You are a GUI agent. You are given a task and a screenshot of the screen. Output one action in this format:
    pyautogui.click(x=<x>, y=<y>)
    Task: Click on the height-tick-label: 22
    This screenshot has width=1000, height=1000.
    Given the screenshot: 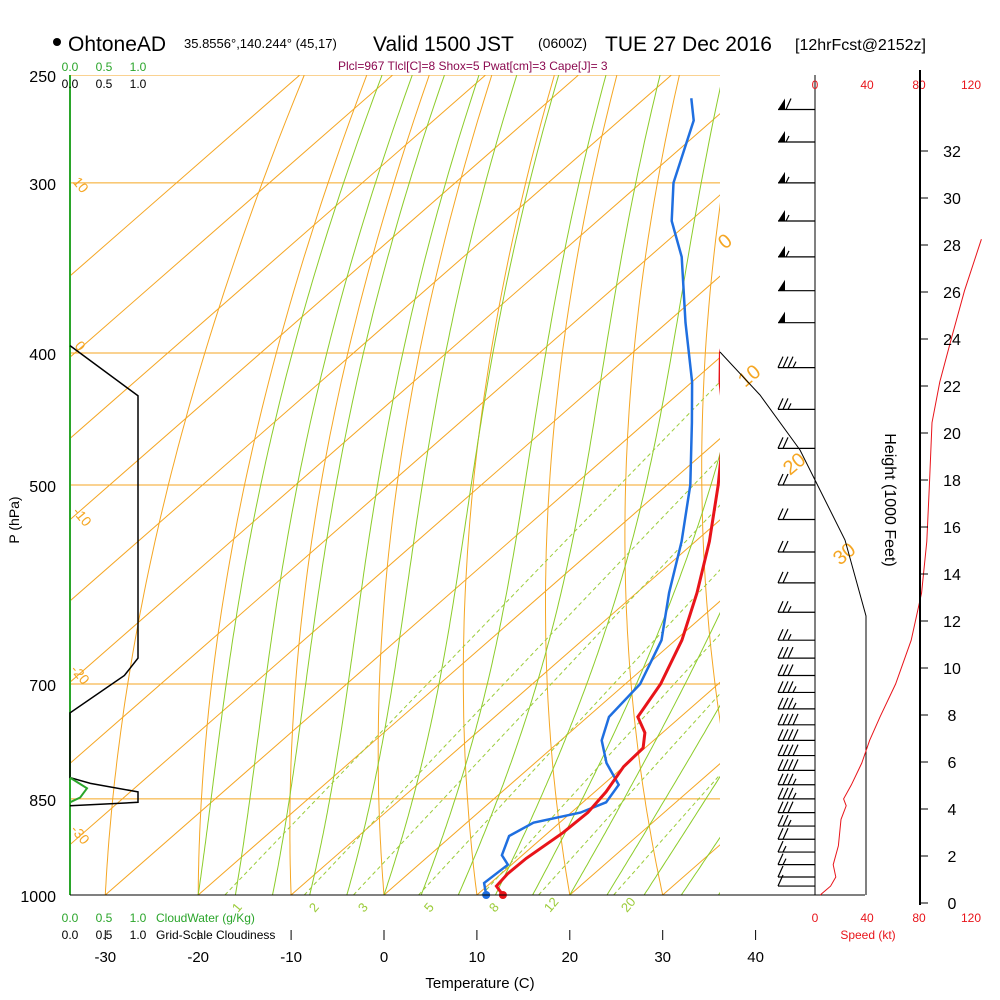 What is the action you would take?
    pyautogui.click(x=952, y=387)
    